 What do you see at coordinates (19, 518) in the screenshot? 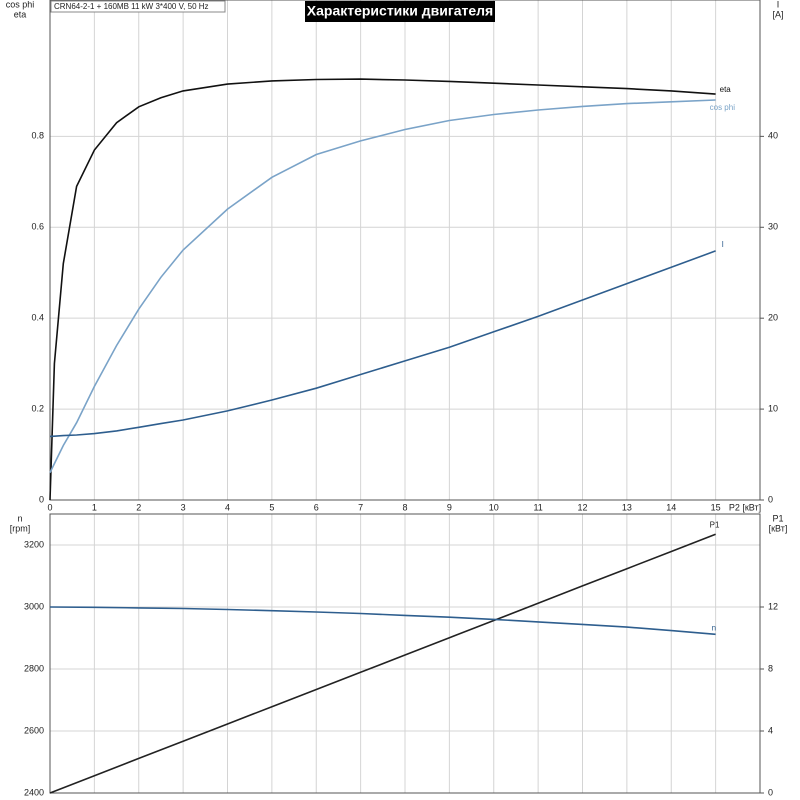
I see `y-axis-label: n` at bounding box center [19, 518].